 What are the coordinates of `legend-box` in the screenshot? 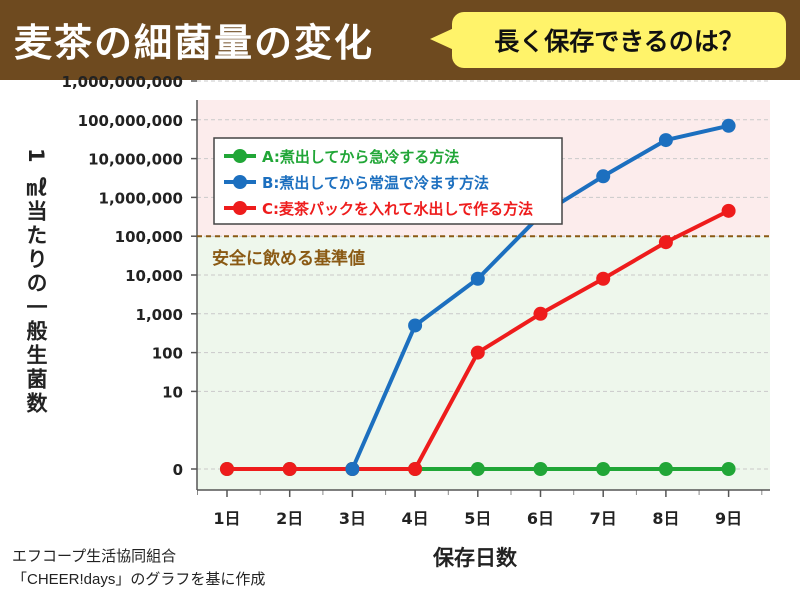 It's located at (388, 181).